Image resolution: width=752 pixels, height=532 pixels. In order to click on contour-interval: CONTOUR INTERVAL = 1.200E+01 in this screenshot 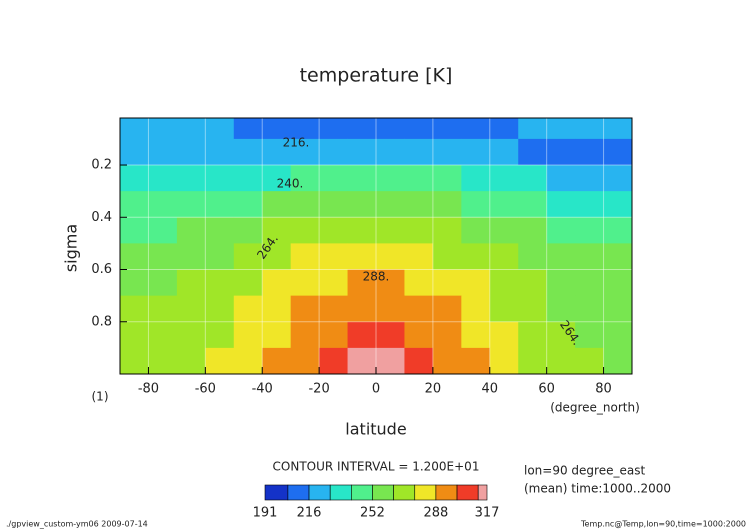, I will do `click(376, 467)`.